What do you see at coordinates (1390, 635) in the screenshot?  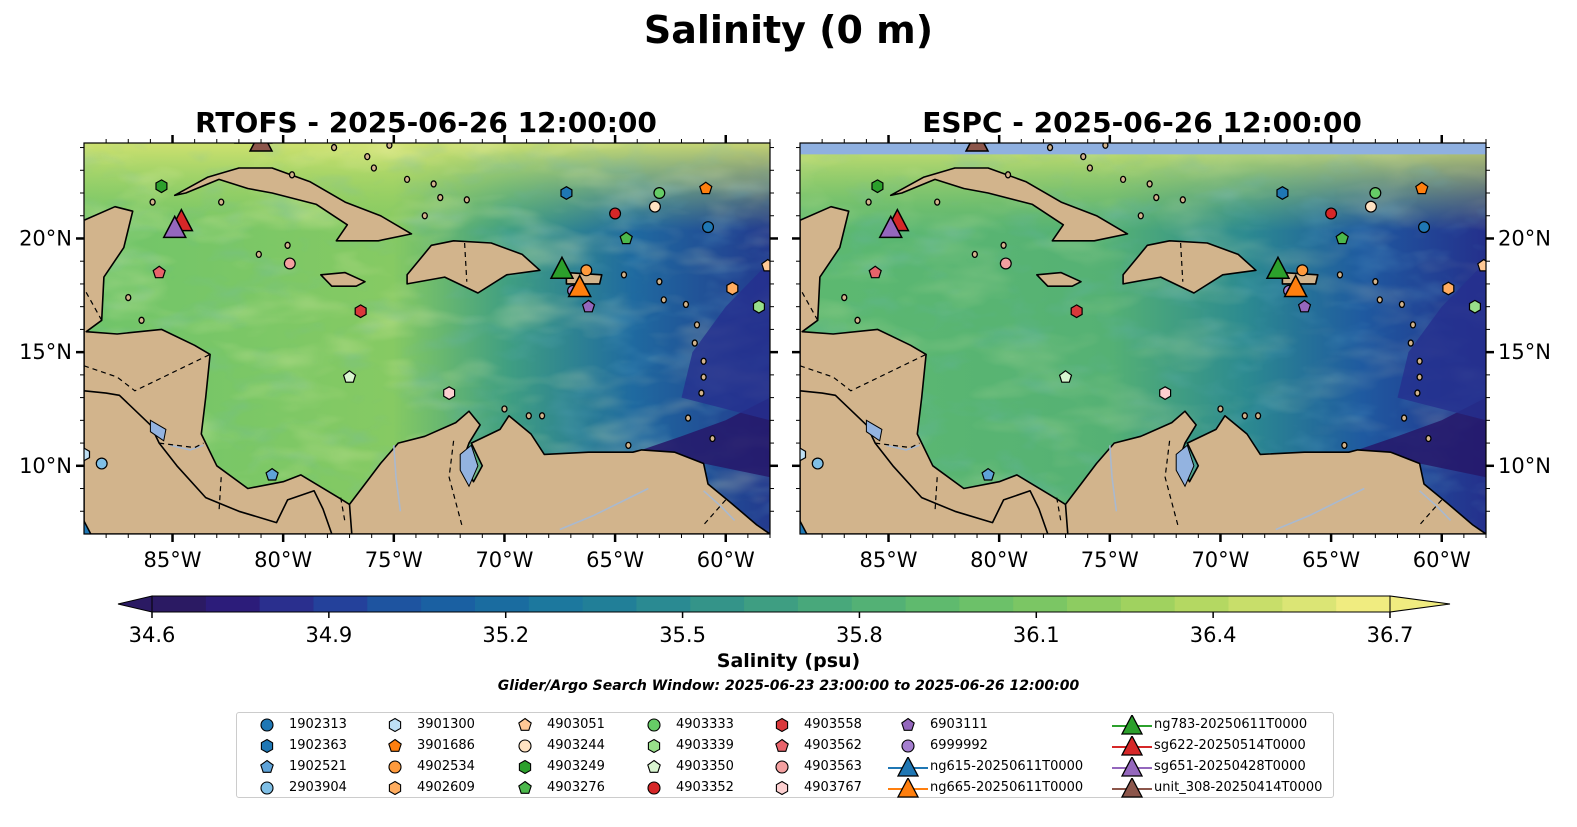 I see `colorbar-tick-label: 36.7` at bounding box center [1390, 635].